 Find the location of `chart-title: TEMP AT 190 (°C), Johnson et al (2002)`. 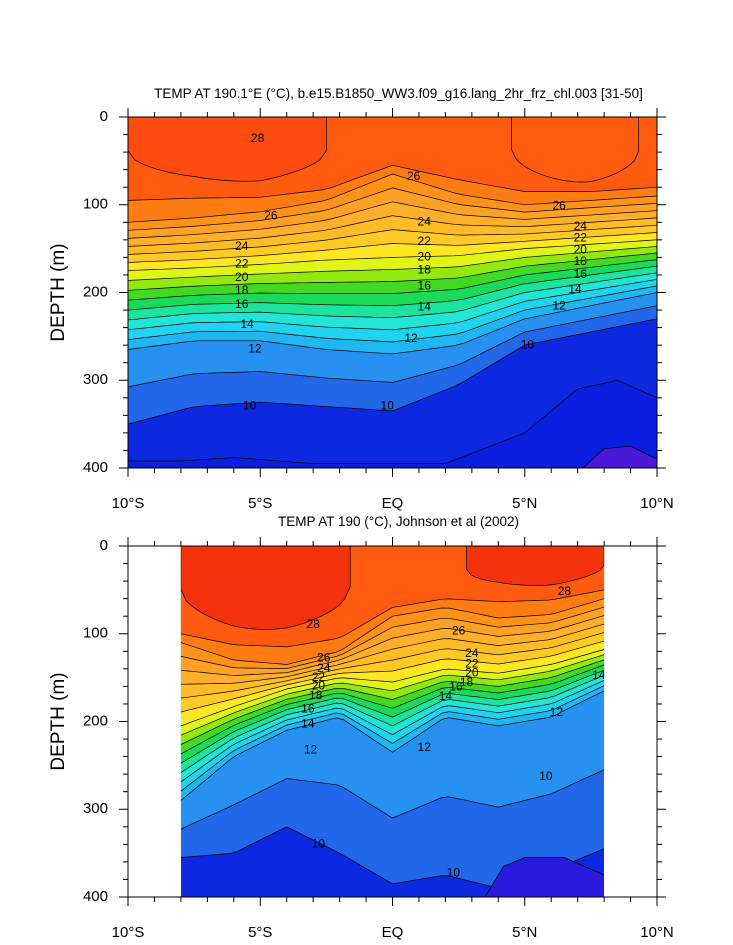

chart-title: TEMP AT 190 (°C), Johnson et al (2002) is located at coordinates (398, 521).